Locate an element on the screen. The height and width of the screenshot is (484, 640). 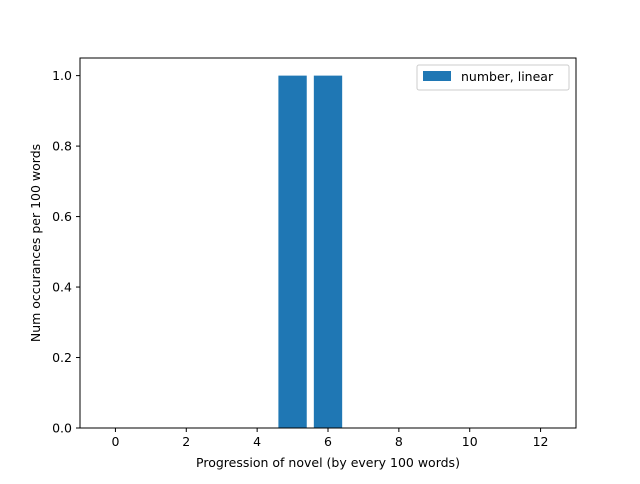
x-tick-label: 6 is located at coordinates (328, 441).